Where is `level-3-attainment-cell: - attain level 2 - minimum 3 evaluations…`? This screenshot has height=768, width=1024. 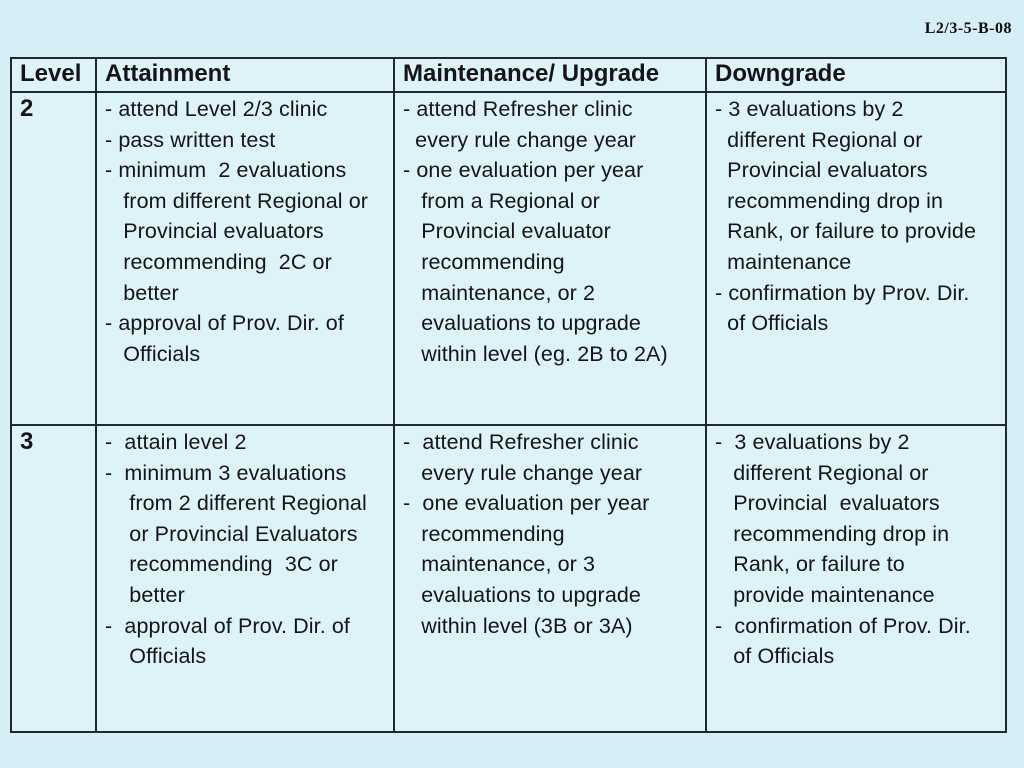
level-3-attainment-cell: - attain level 2 - minimum 3 evaluations… is located at coordinates (245, 578).